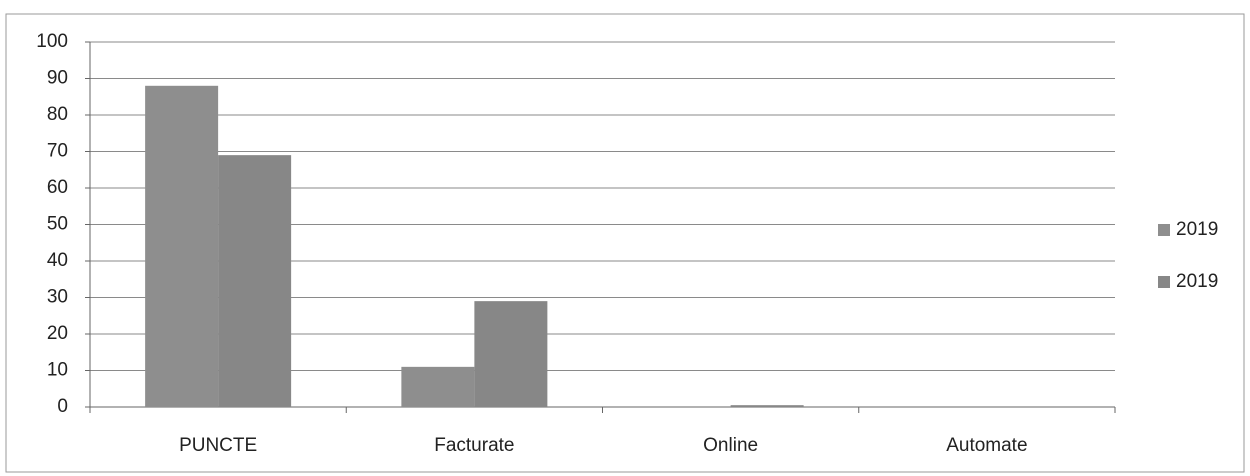 This screenshot has width=1250, height=476. Describe the element at coordinates (218, 445) in the screenshot. I see `x-tick-label: PUNCTE` at that location.